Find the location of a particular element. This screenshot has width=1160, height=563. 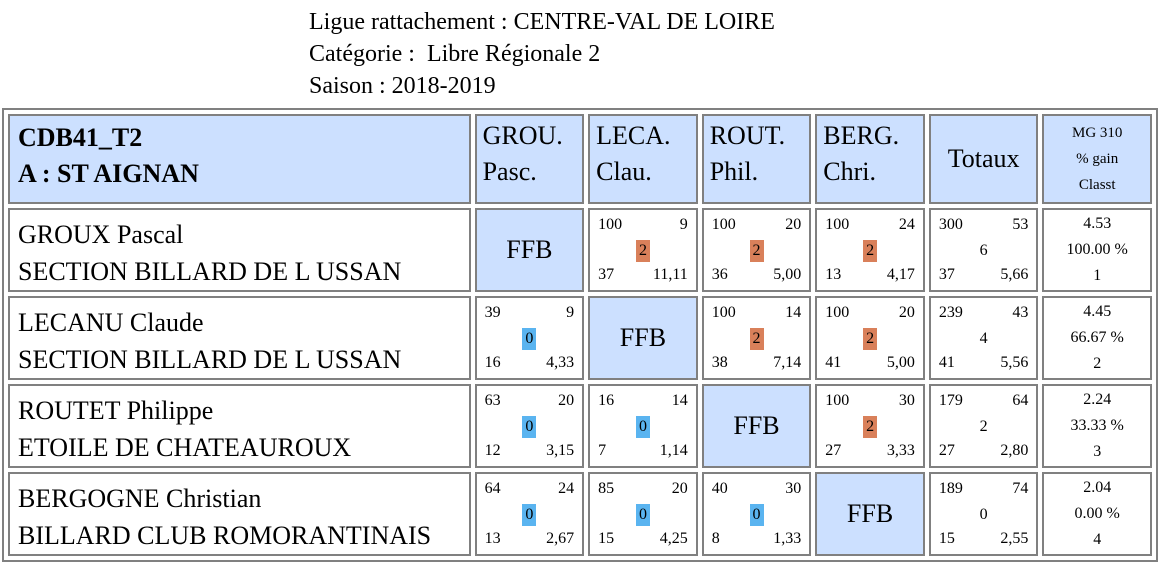

average: 4,25 is located at coordinates (673, 538).